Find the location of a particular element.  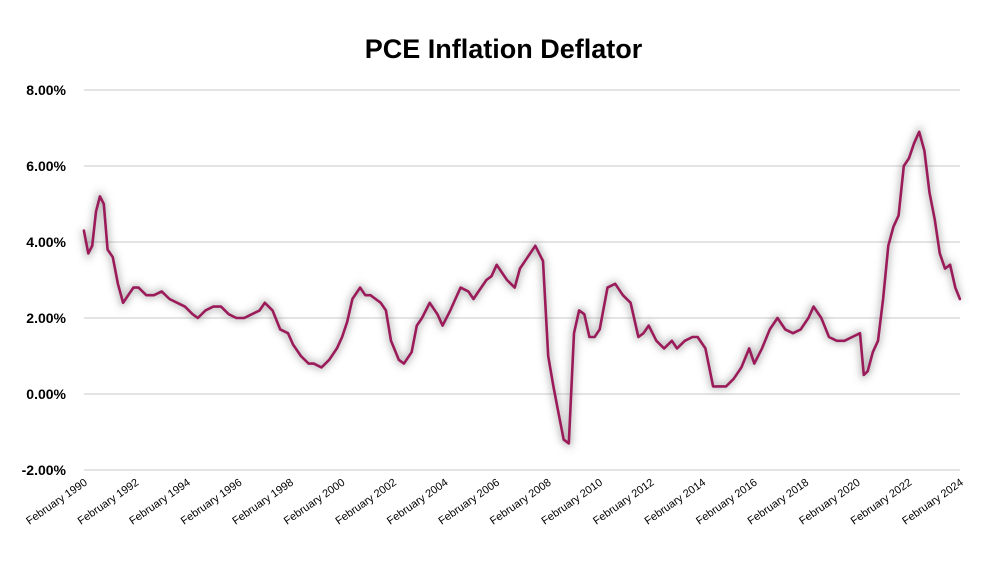

chart-title: PCE Inflation Deflator is located at coordinates (503, 49).